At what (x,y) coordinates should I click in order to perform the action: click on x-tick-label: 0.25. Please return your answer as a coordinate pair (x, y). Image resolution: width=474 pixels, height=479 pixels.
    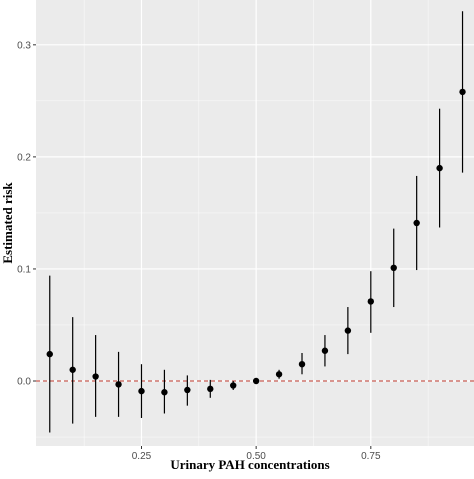
    Looking at the image, I should click on (142, 456).